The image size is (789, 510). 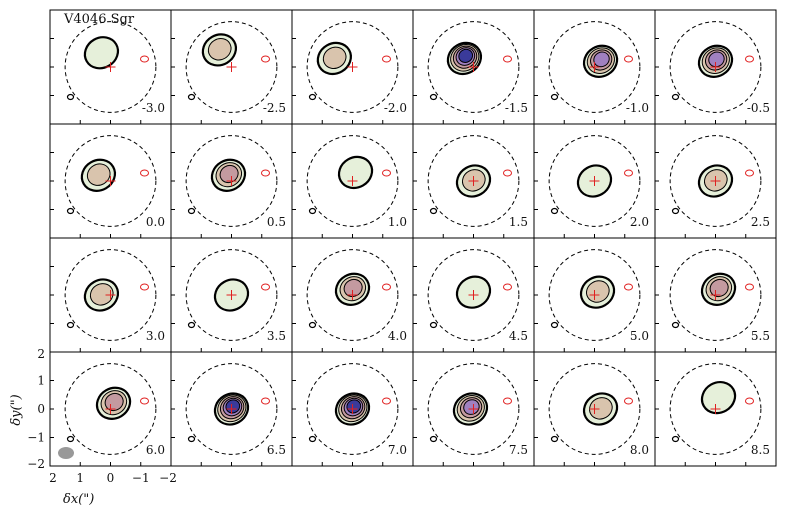 What do you see at coordinates (639, 222) in the screenshot?
I see `velocity-label: 2.0` at bounding box center [639, 222].